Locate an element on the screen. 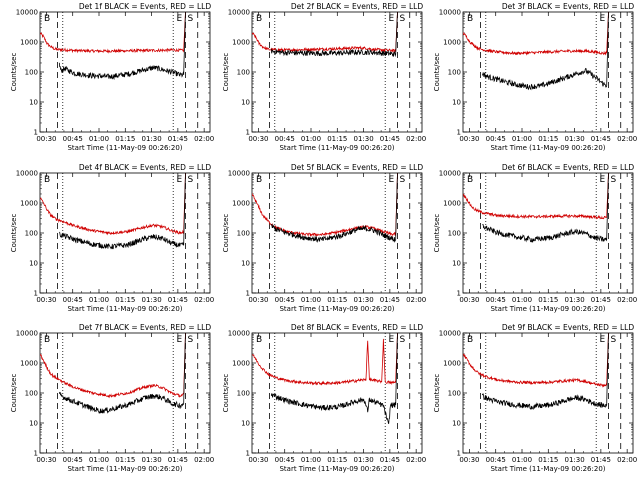  chart-title: Det 1f BLACK = Events, RED = LLD is located at coordinates (145, 6).